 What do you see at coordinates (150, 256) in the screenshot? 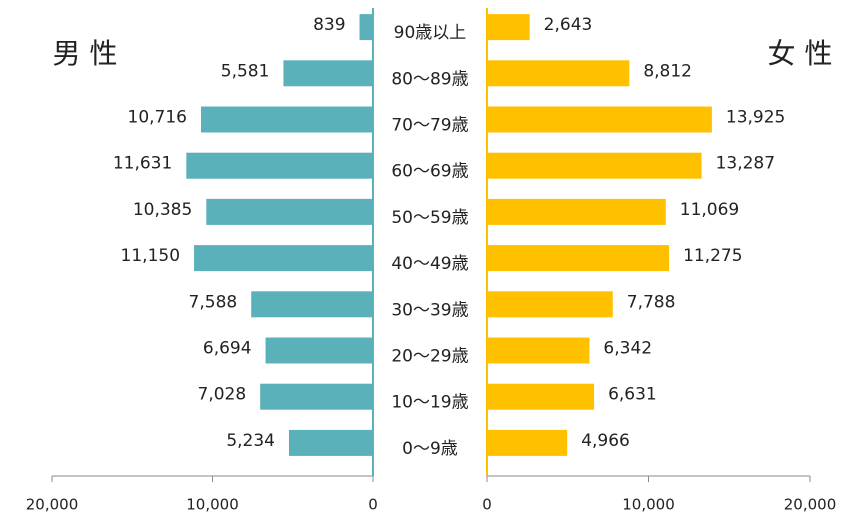
I see `value-label: 11,150` at bounding box center [150, 256].